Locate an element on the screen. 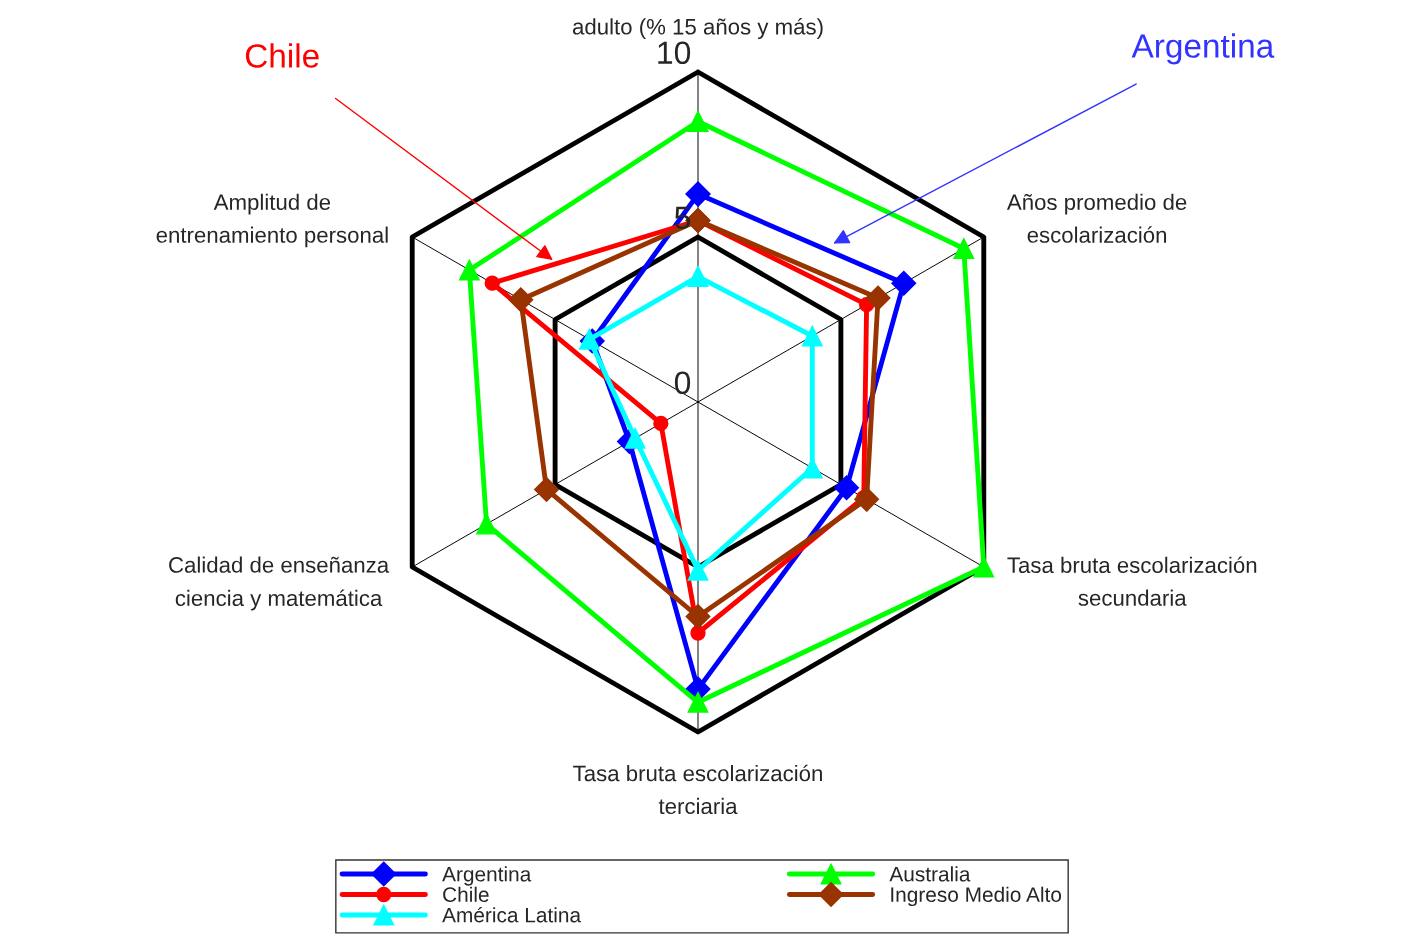 Image resolution: width=1404 pixels, height=937 pixels. spoke-label: adulto (% 15 años y más) is located at coordinates (697, 28).